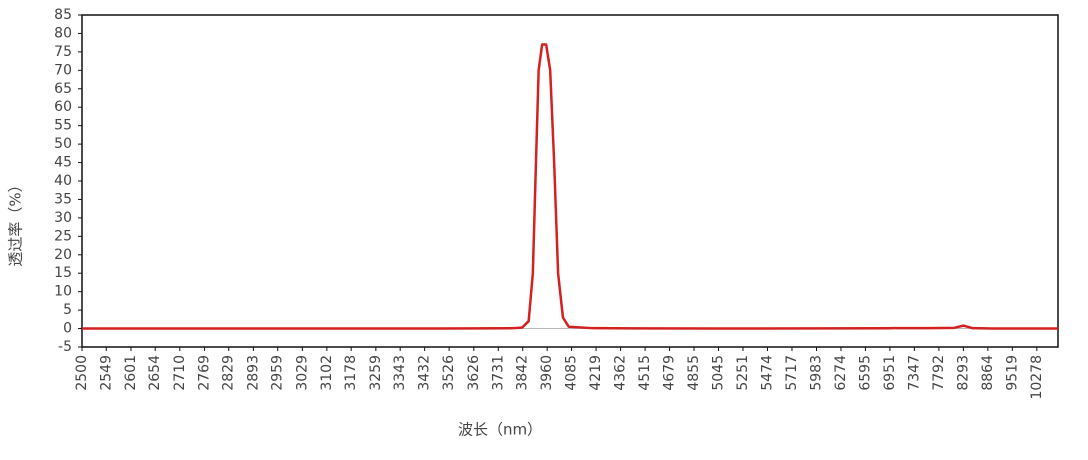 This screenshot has width=1088, height=460. Describe the element at coordinates (743, 373) in the screenshot. I see `x-tick-label: 5251` at that location.